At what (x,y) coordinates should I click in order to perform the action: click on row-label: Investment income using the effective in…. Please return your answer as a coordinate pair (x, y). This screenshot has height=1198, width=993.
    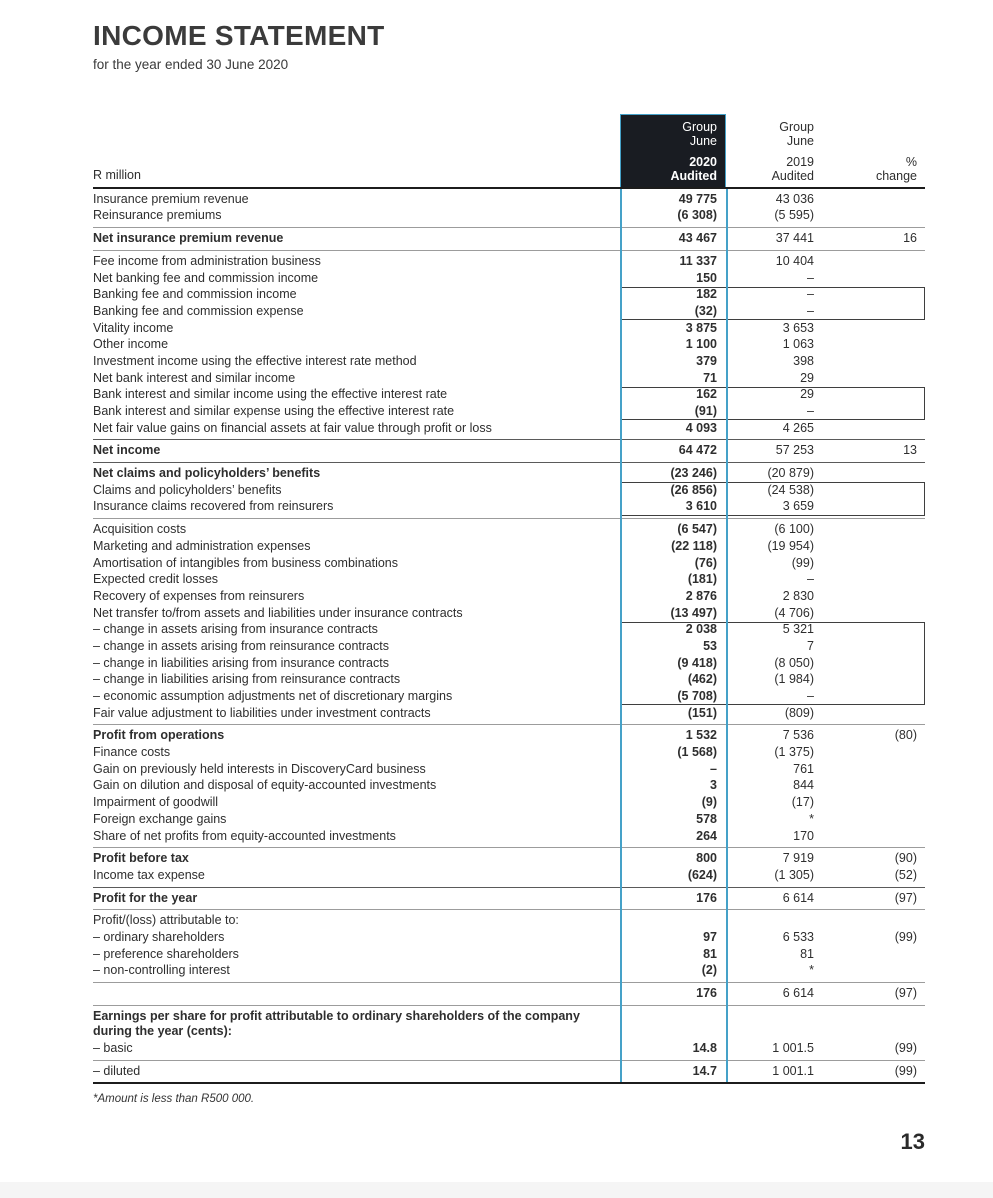
    Looking at the image, I should click on (255, 360).